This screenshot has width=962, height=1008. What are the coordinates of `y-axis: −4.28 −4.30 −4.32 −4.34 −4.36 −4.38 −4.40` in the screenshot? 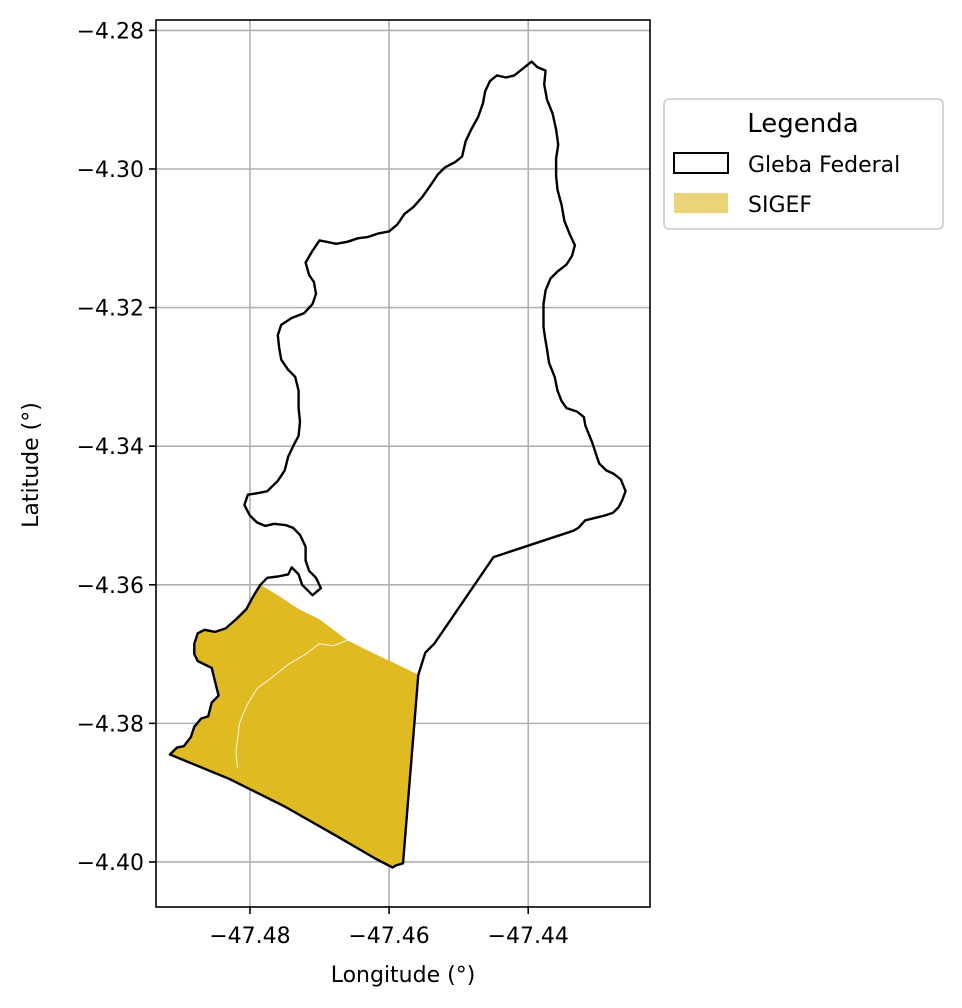 It's located at (116, 447).